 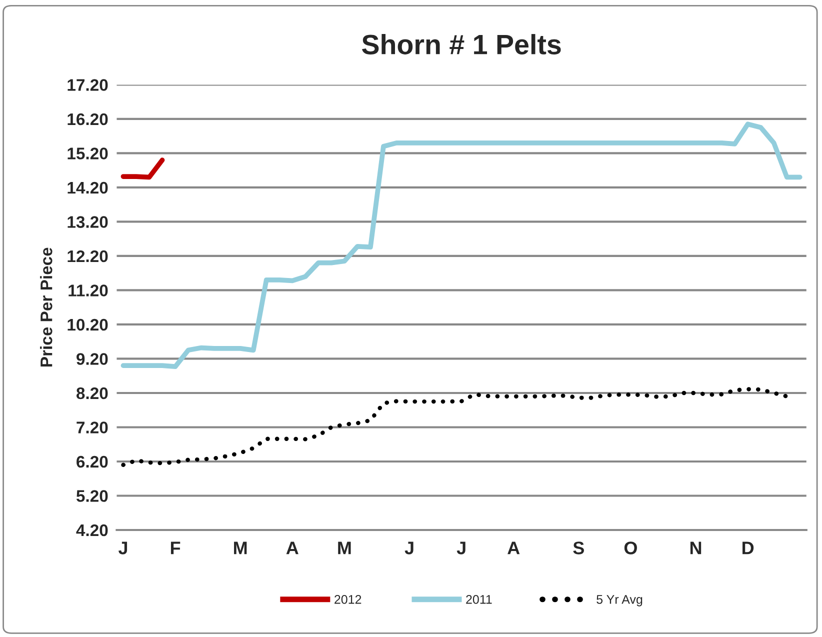 I want to click on x-tick-label: N, so click(x=696, y=548).